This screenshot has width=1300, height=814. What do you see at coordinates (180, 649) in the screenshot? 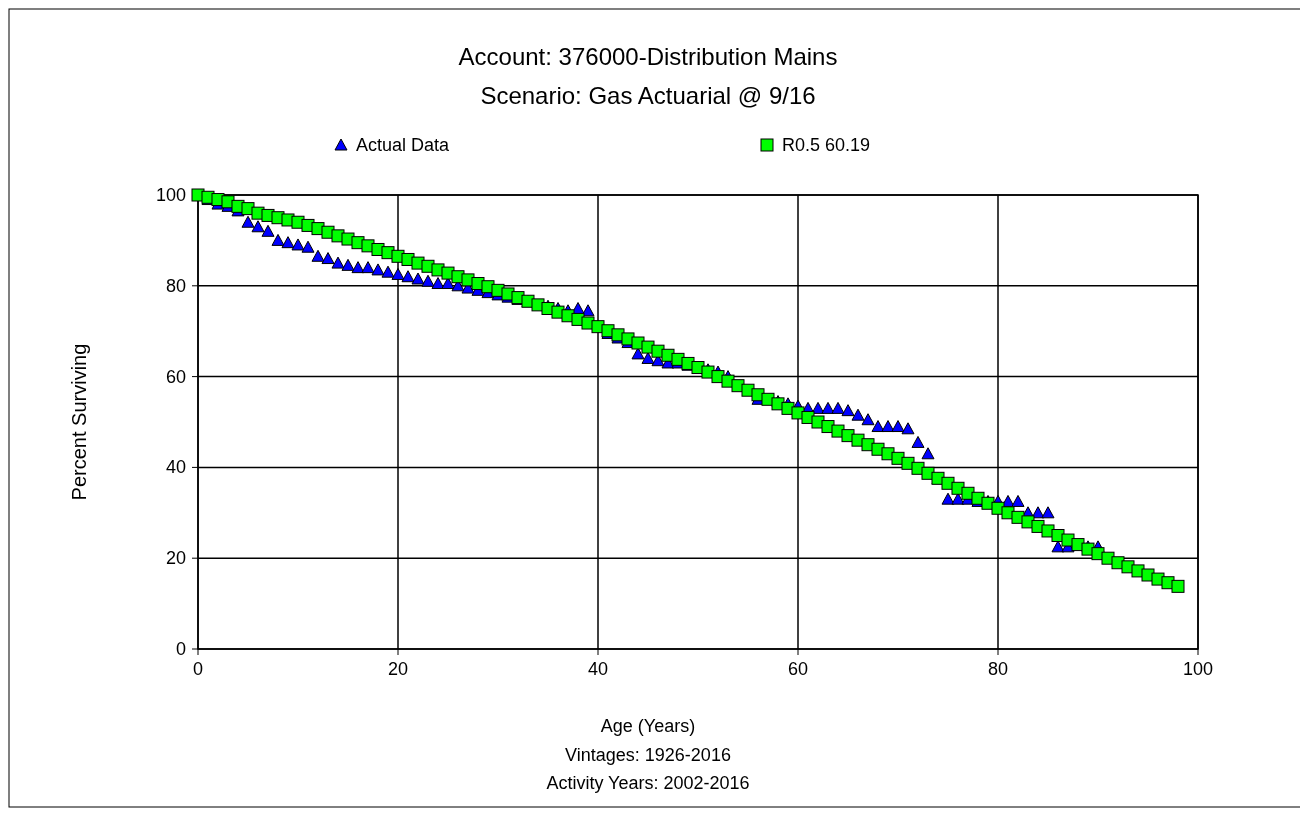
I see `y-tick-label: 0` at bounding box center [180, 649].